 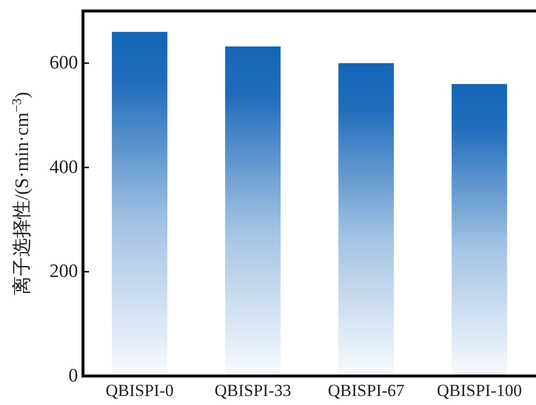 What do you see at coordinates (140, 390) in the screenshot?
I see `x-tick-label: QBISPI-0` at bounding box center [140, 390].